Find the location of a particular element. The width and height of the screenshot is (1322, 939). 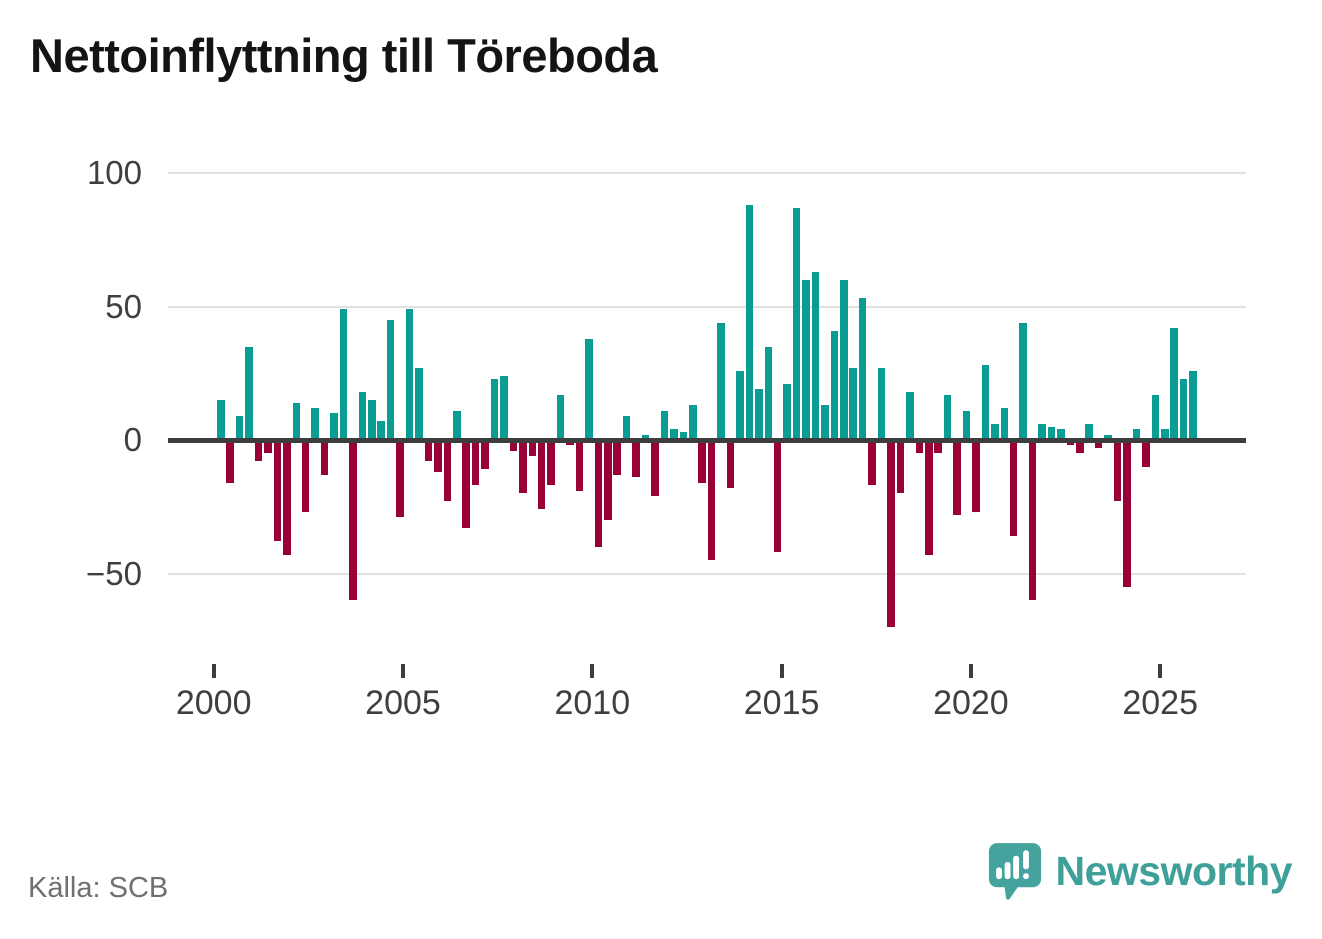

x-tick-2000 is located at coordinates (213, 671).